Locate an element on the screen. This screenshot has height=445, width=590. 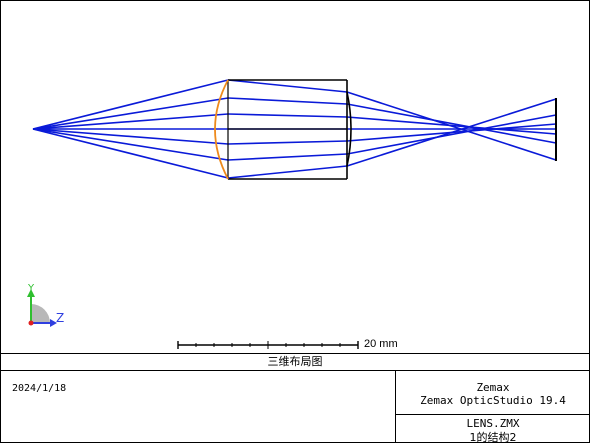
y-axis-label: Y is located at coordinates (31, 288).